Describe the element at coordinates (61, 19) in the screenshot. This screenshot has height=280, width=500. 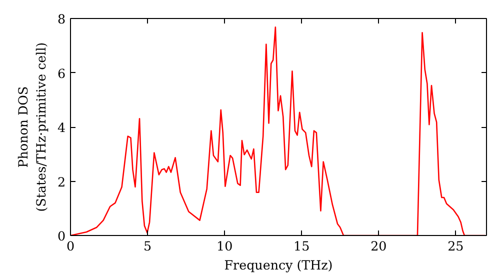
I see `y-tick-label: 8` at that location.